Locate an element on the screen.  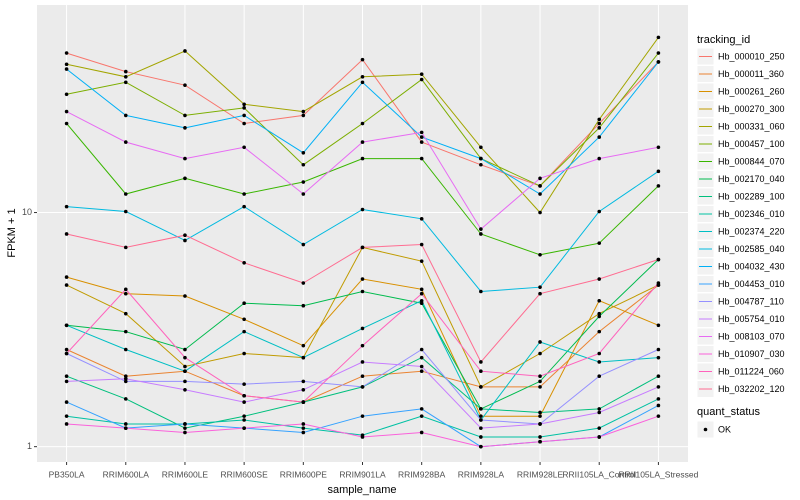
y-tick-label: 10 is located at coordinates (27, 212).